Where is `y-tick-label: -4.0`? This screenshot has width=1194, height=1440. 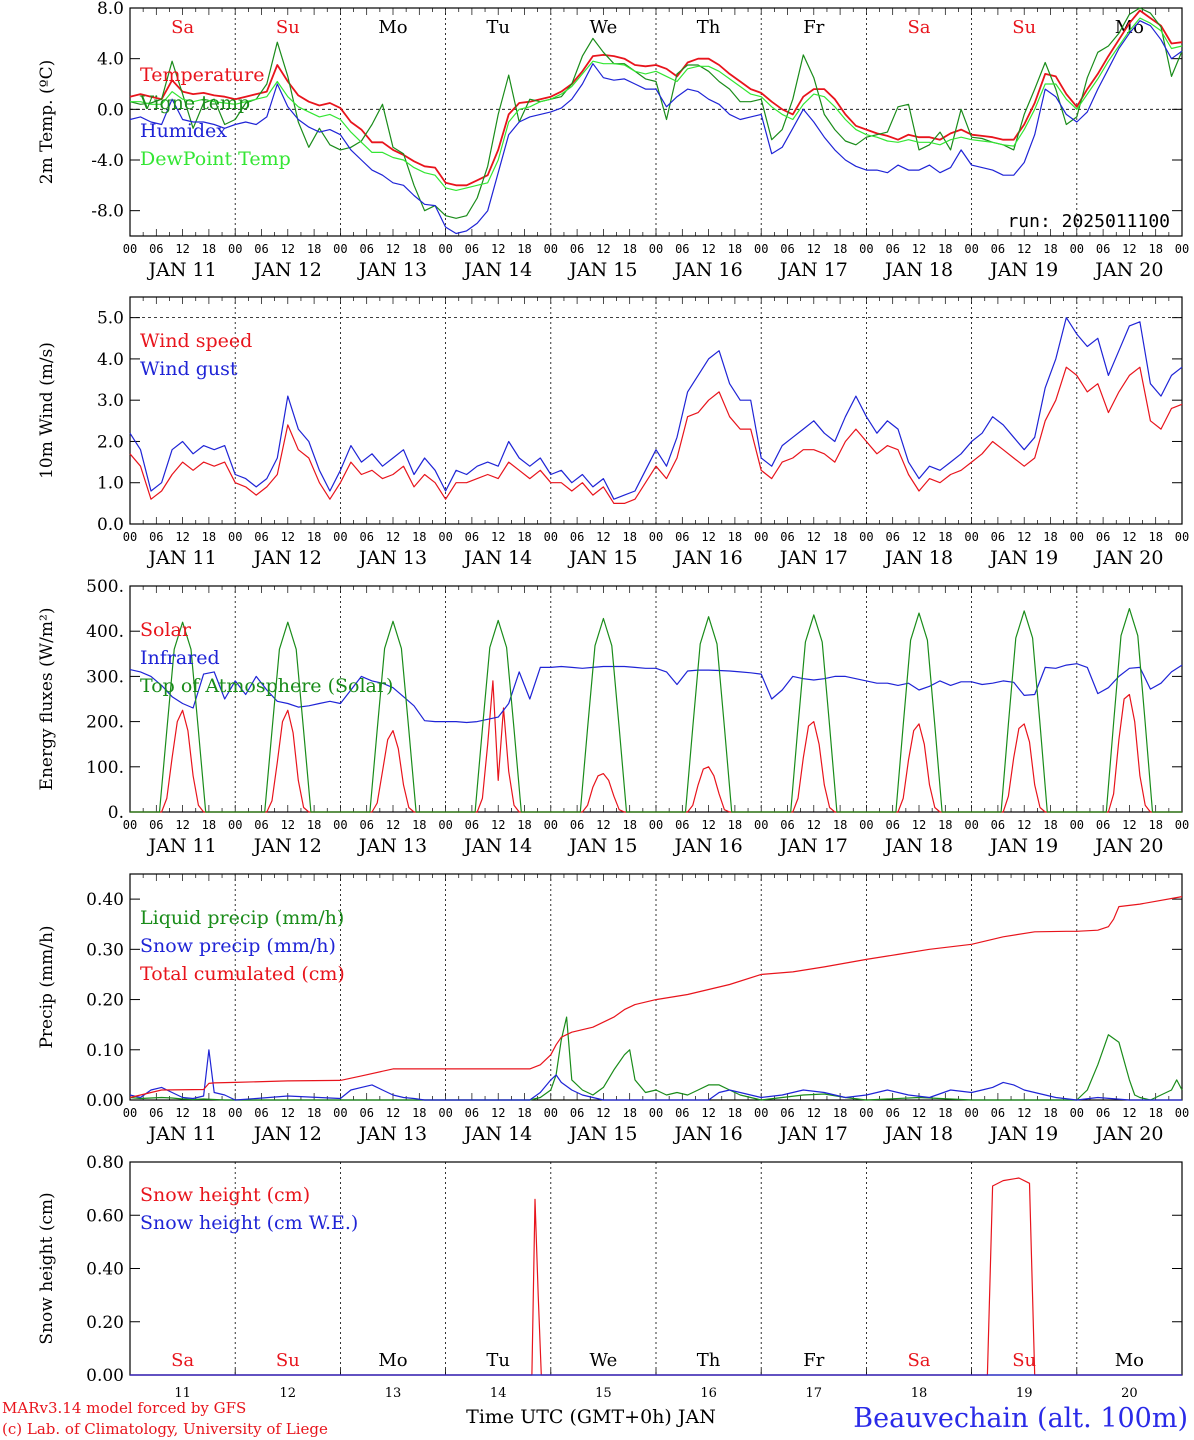 y-tick-label: -4.0 is located at coordinates (107, 161).